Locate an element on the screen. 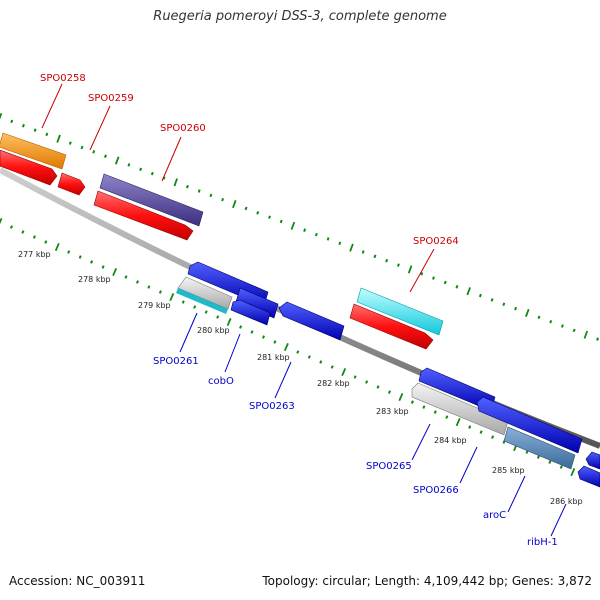 This screenshot has width=600, height=600. gene-spo0261-feature is located at coordinates (204, 295).